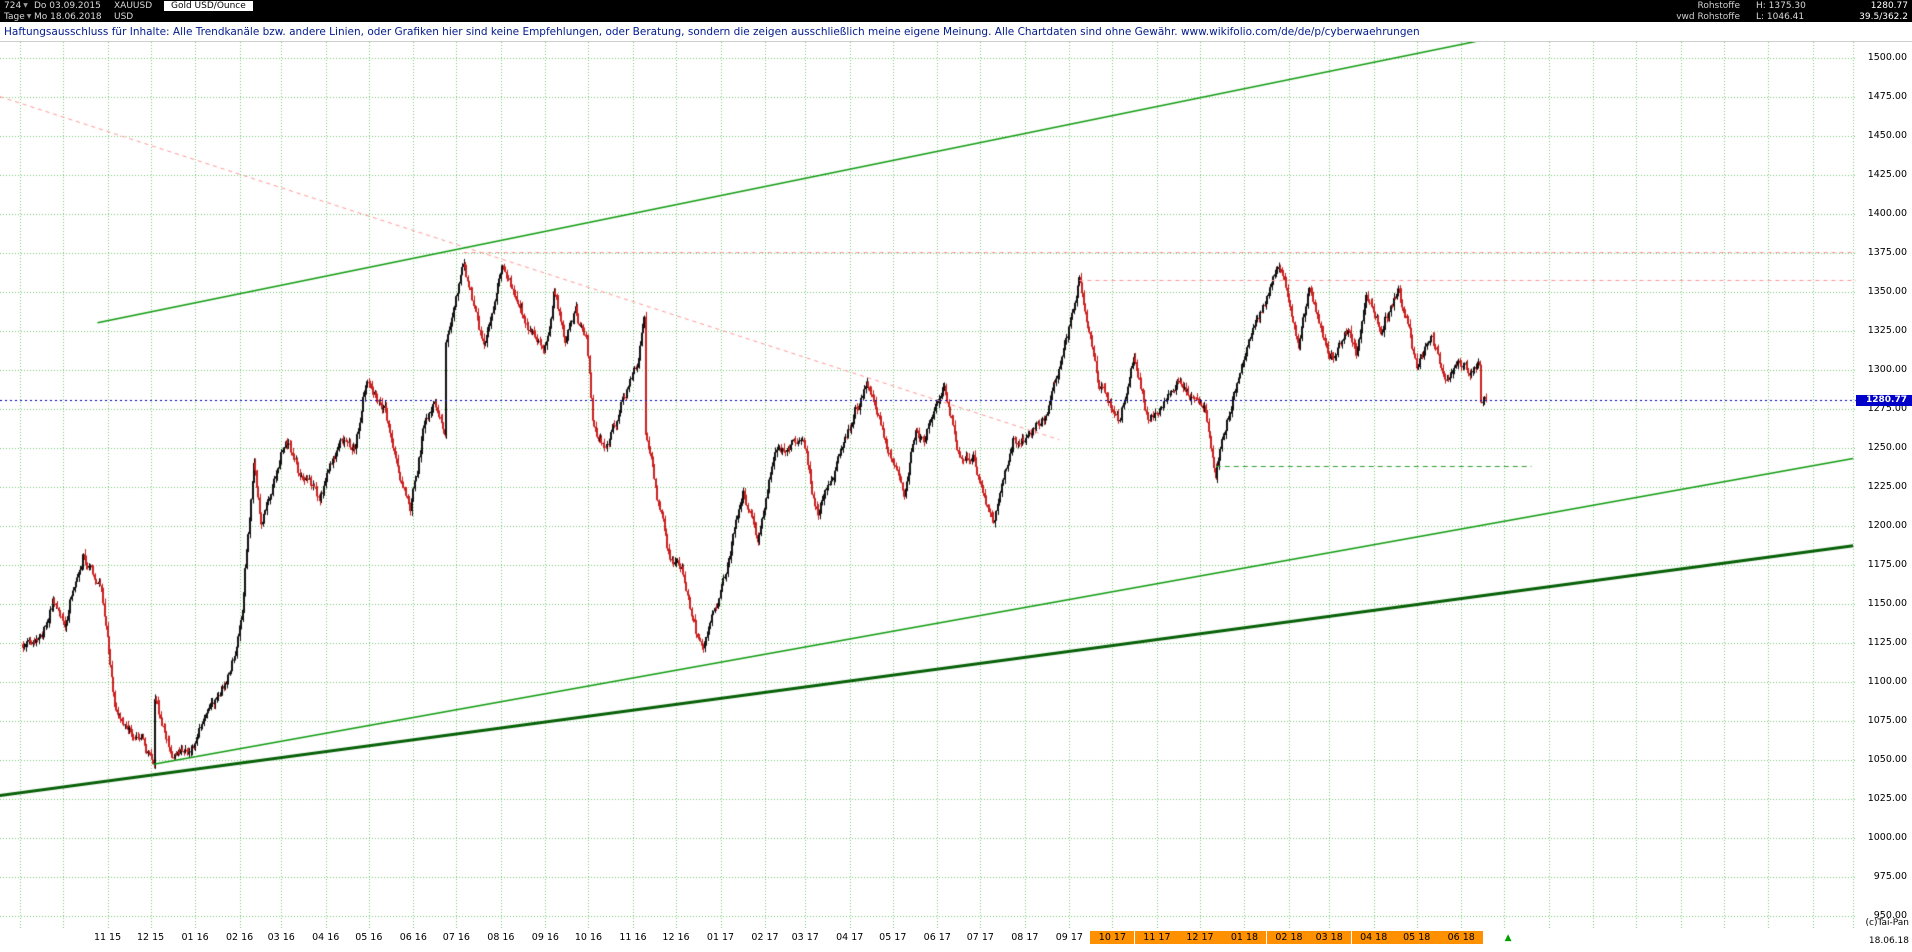  I want to click on footer-date-label: 18.06.18, so click(1888, 941).